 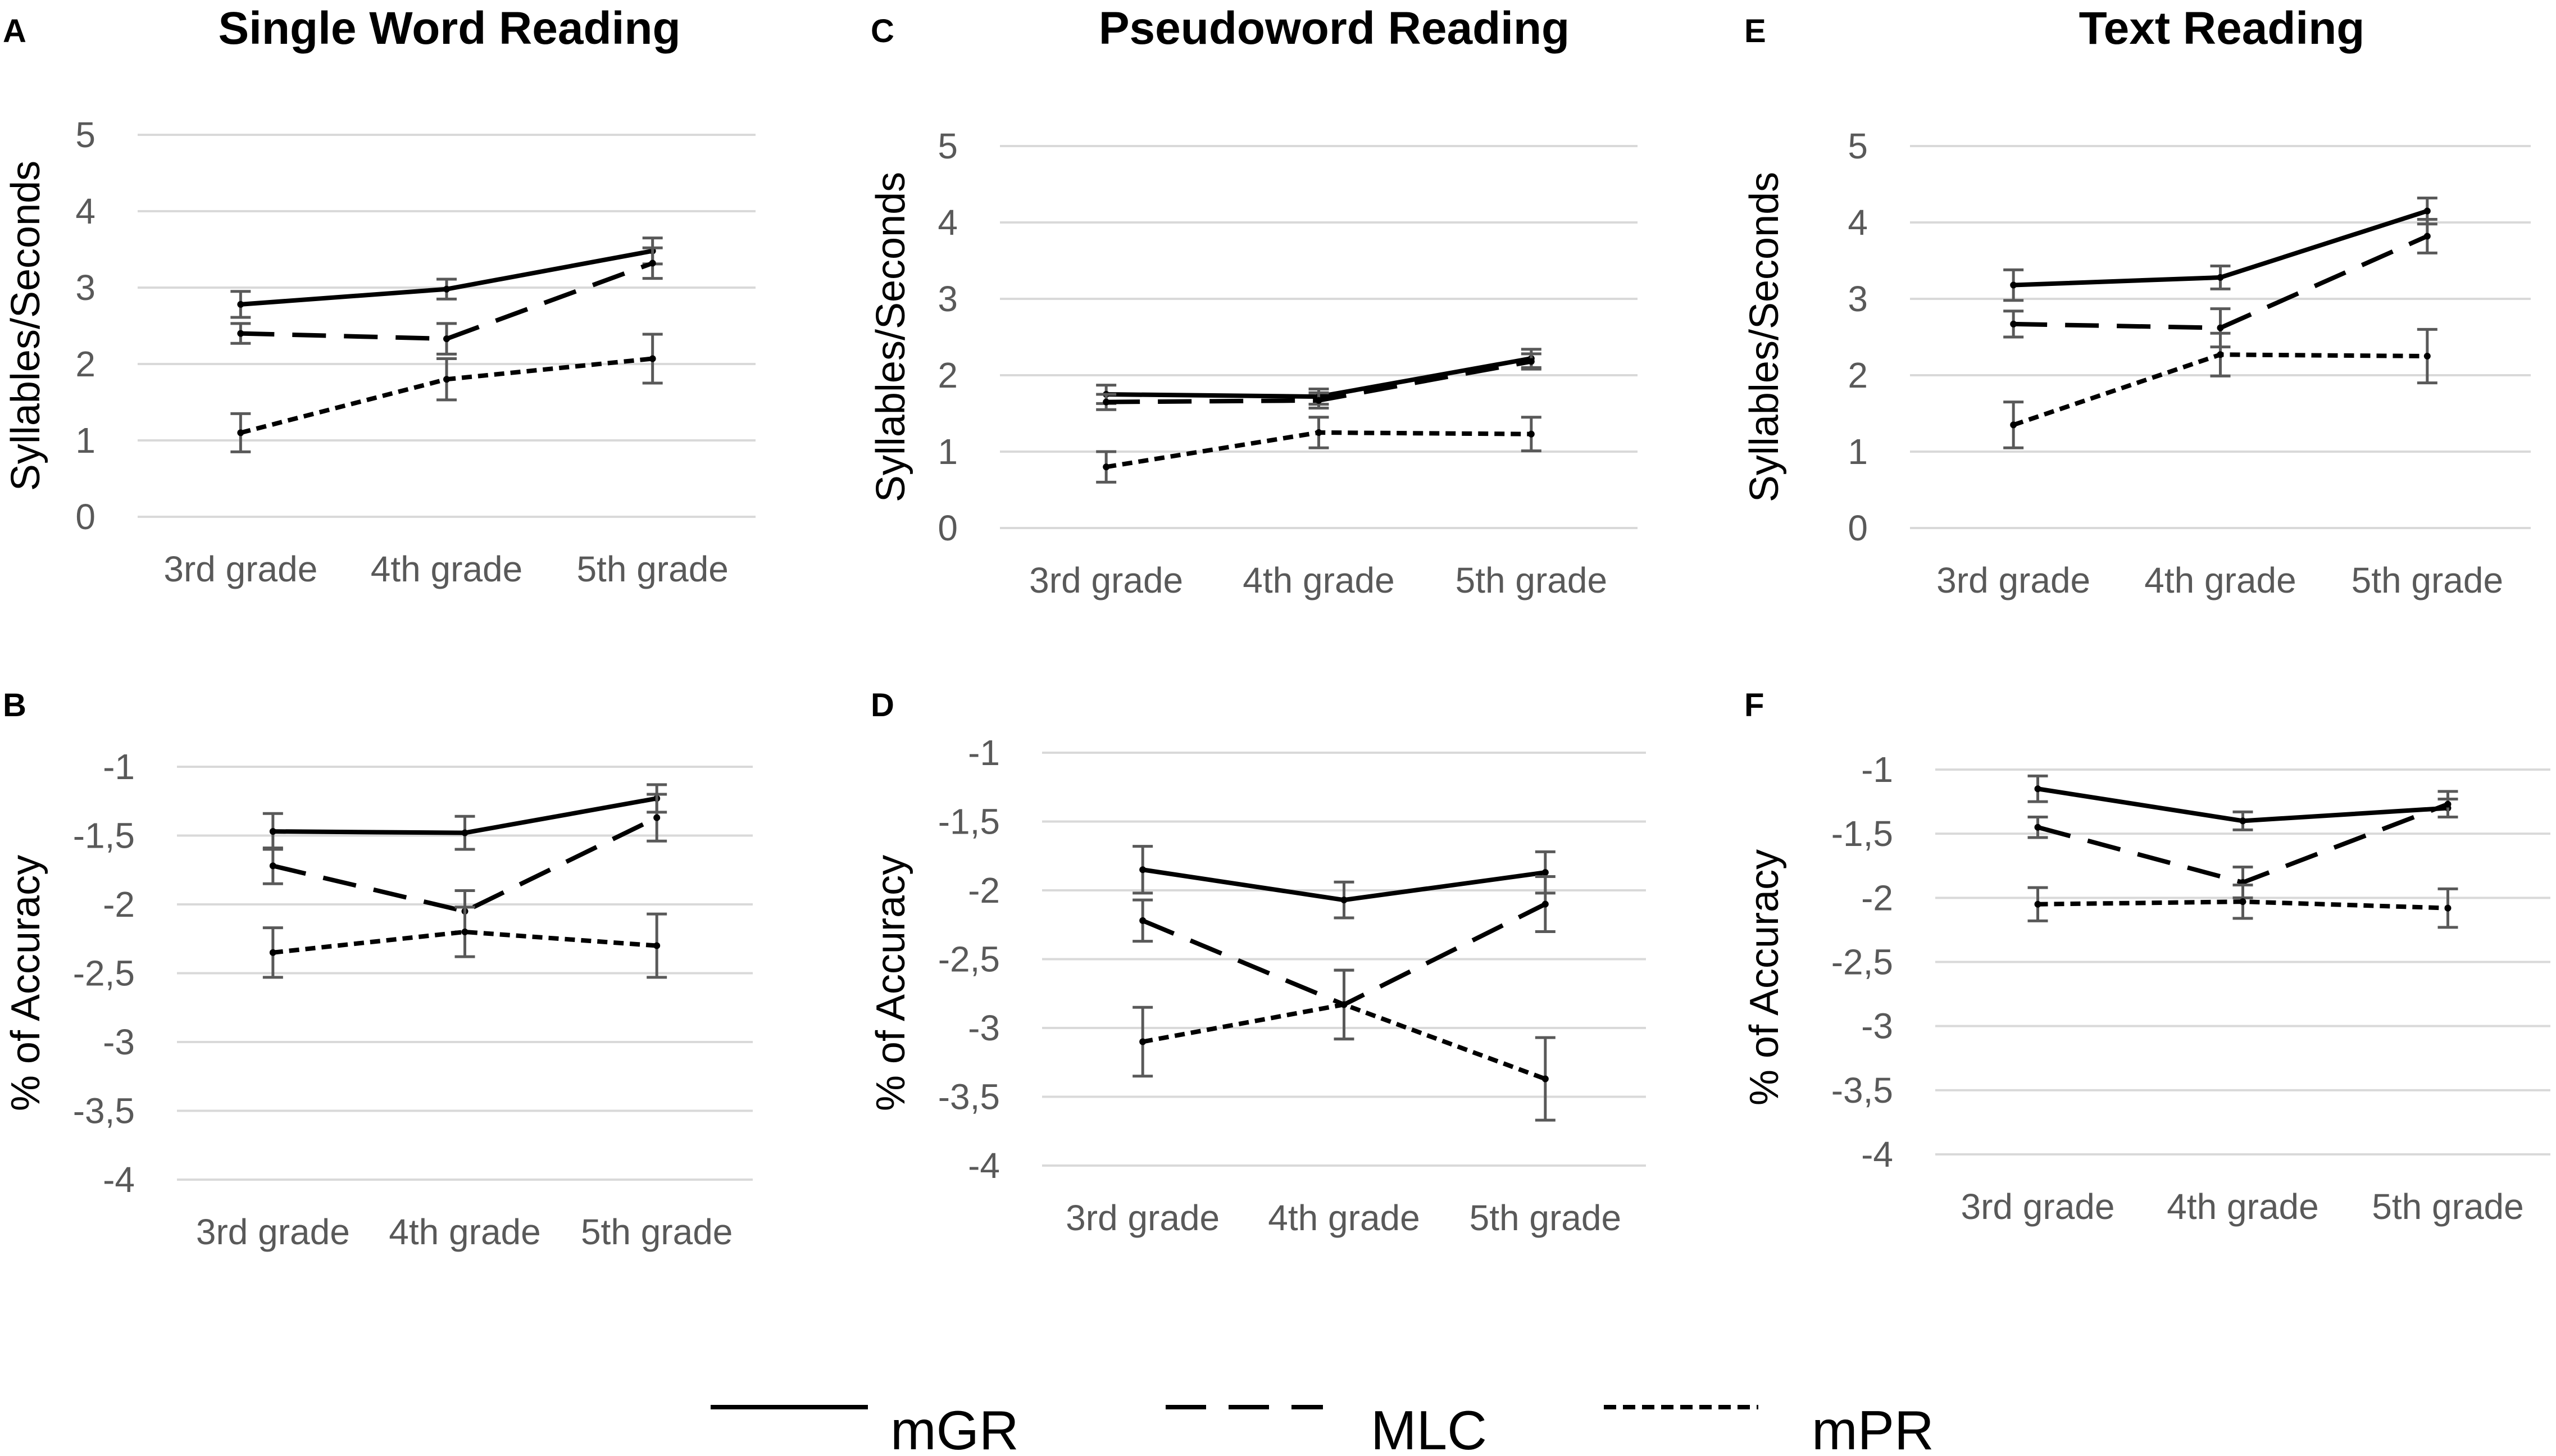 What do you see at coordinates (2222, 28) in the screenshot?
I see `panel-title: Text Reading` at bounding box center [2222, 28].